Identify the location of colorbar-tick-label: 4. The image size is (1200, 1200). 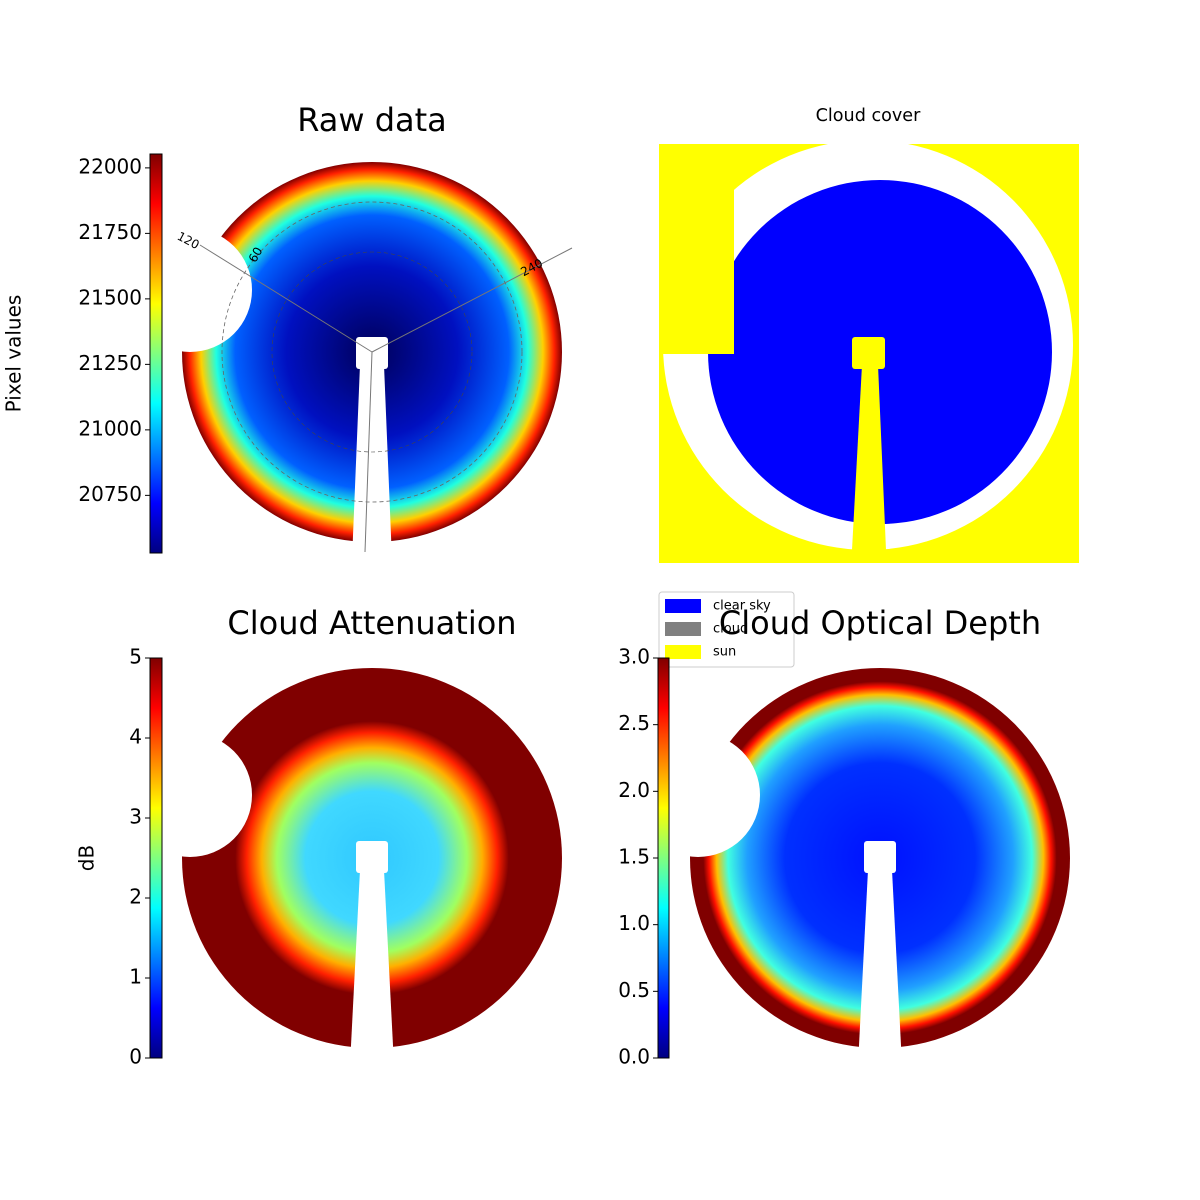
(135, 737).